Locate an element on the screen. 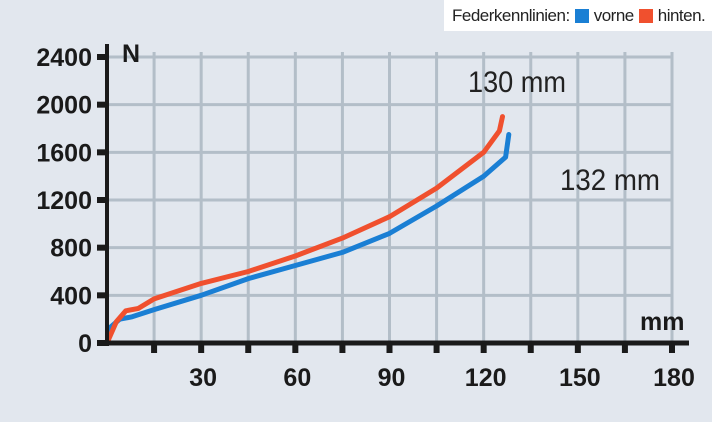 This screenshot has height=422, width=712. legend-label-hinten: hinten. is located at coordinates (681, 15).